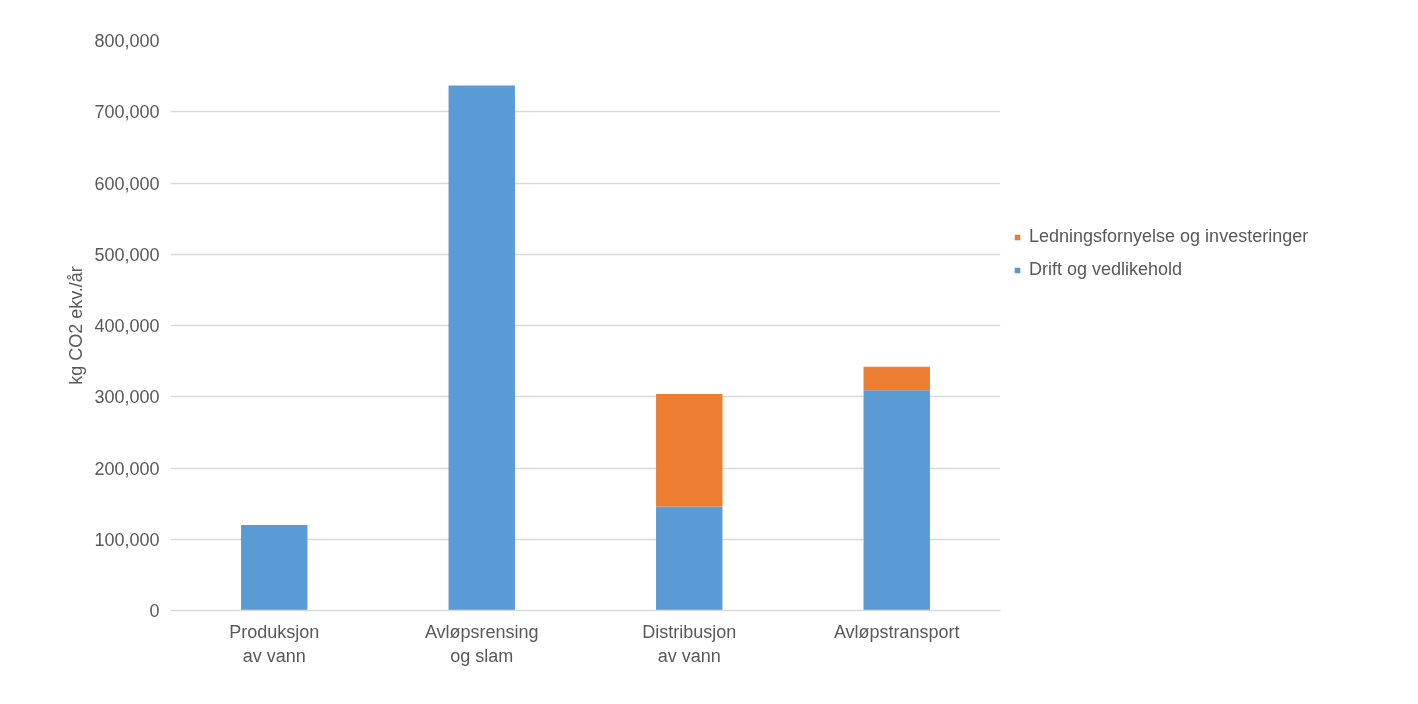 Image resolution: width=1418 pixels, height=704 pixels. Describe the element at coordinates (127, 539) in the screenshot. I see `y-tick-label: 100,000` at that location.